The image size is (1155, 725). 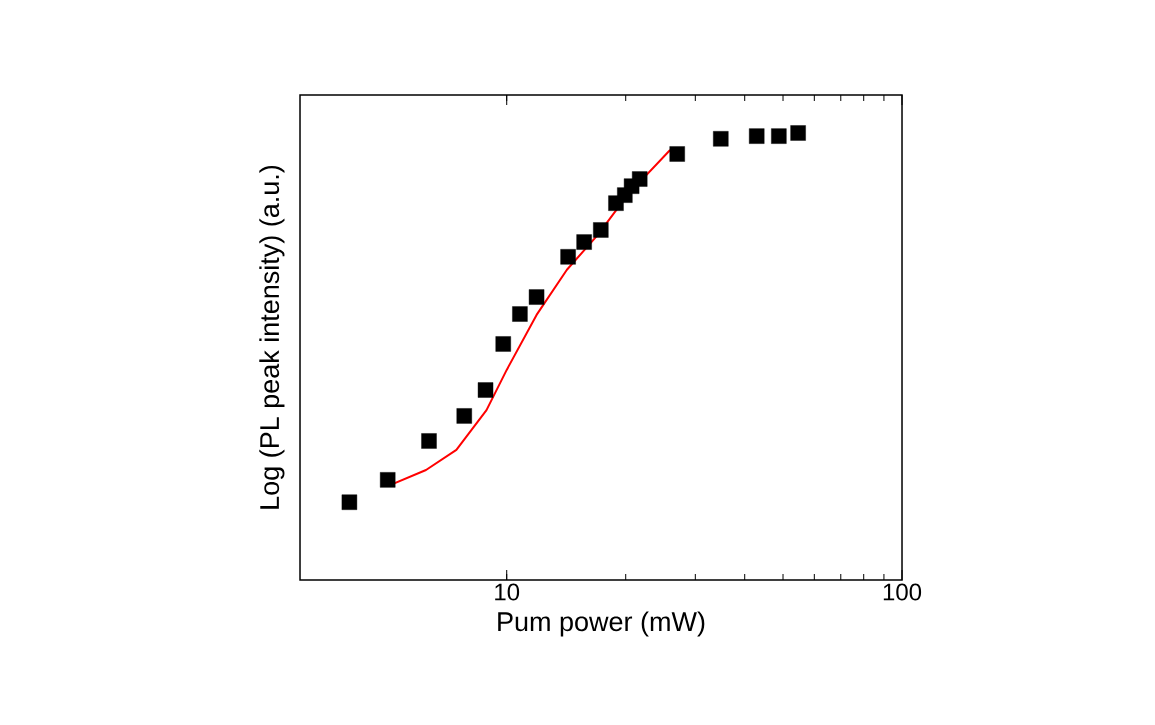 I want to click on y-axis-title: Log (PL peak intensity) (a.u.), so click(x=272, y=337).